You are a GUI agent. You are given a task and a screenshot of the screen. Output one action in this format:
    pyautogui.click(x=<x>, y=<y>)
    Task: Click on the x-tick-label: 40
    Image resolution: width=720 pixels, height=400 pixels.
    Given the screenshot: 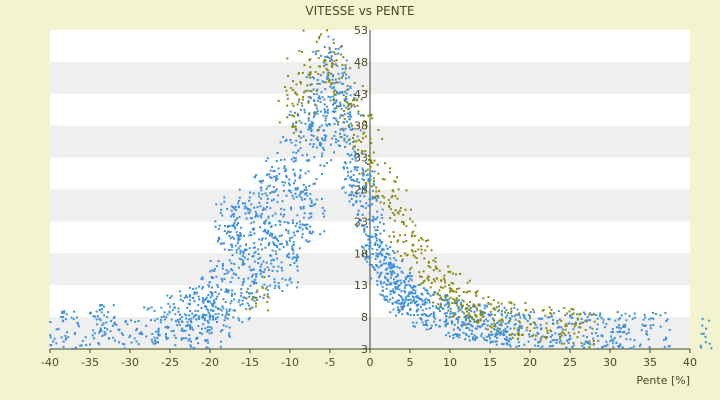 What is the action you would take?
    pyautogui.click(x=690, y=362)
    